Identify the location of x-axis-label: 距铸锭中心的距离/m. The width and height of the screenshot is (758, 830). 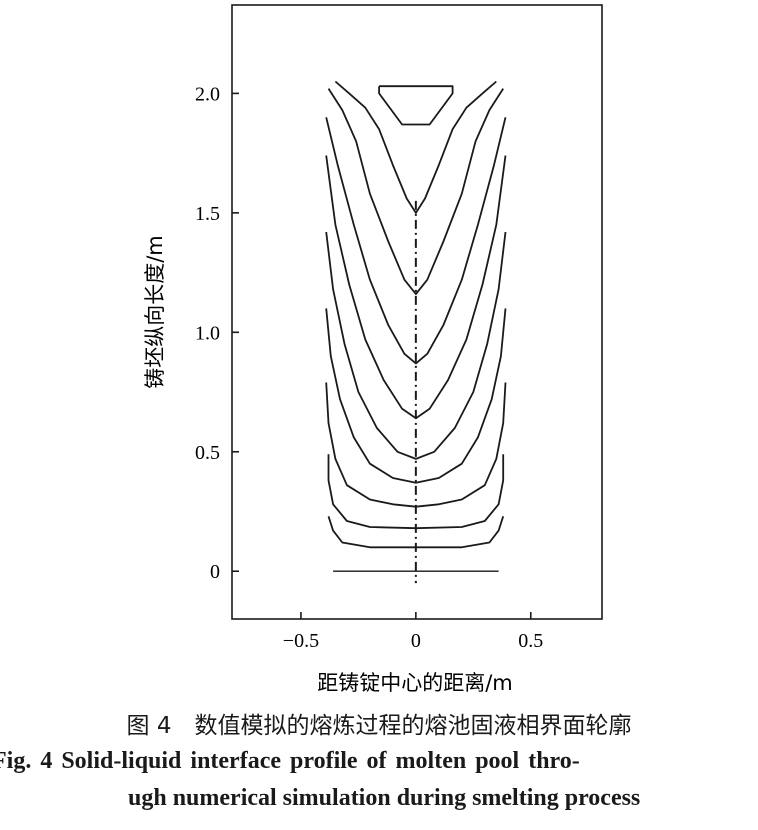
(415, 683).